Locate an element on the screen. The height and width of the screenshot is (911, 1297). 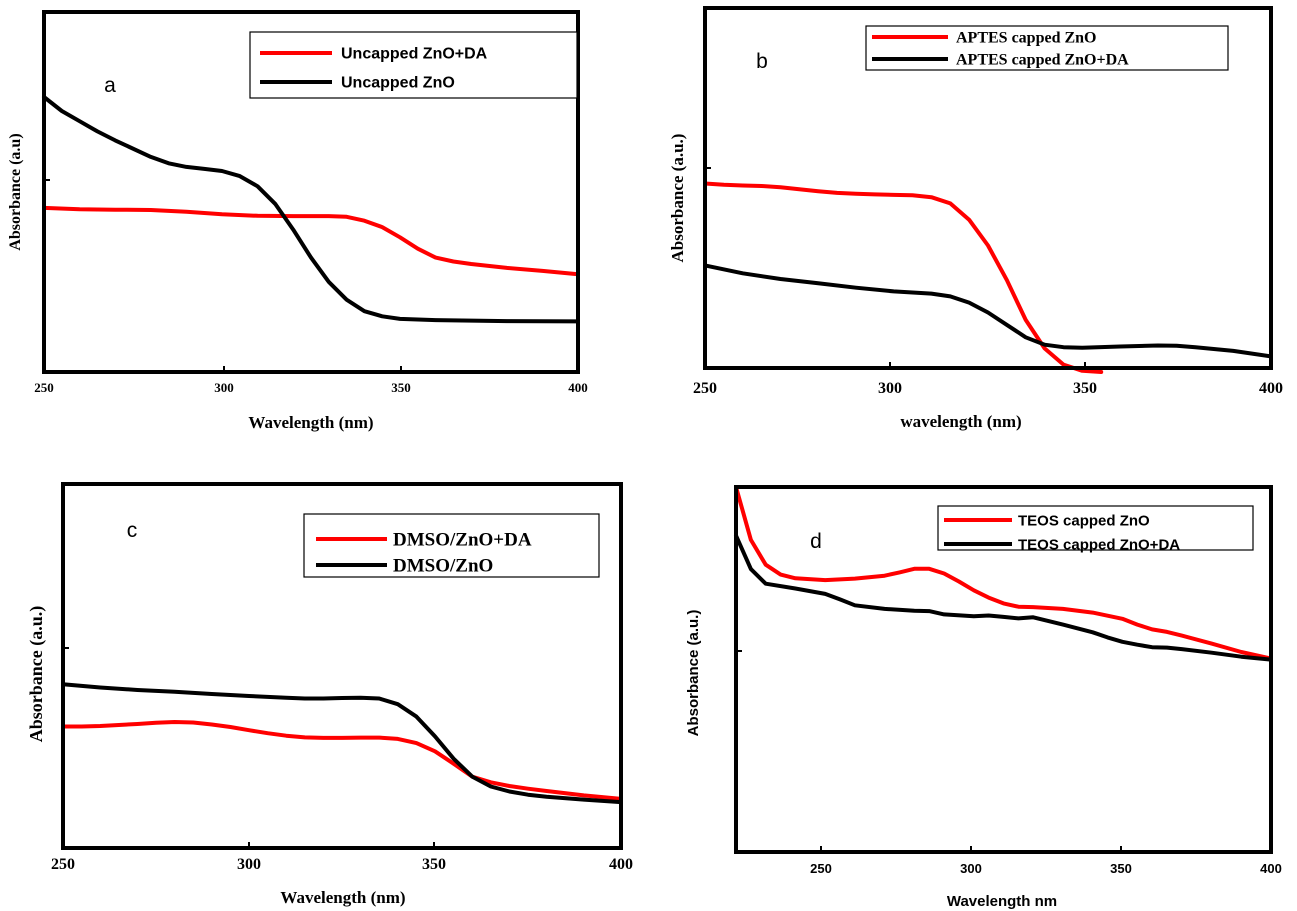
legend: TEOS capped ZnO TEOS capped ZnO+DA is located at coordinates (1095, 529).